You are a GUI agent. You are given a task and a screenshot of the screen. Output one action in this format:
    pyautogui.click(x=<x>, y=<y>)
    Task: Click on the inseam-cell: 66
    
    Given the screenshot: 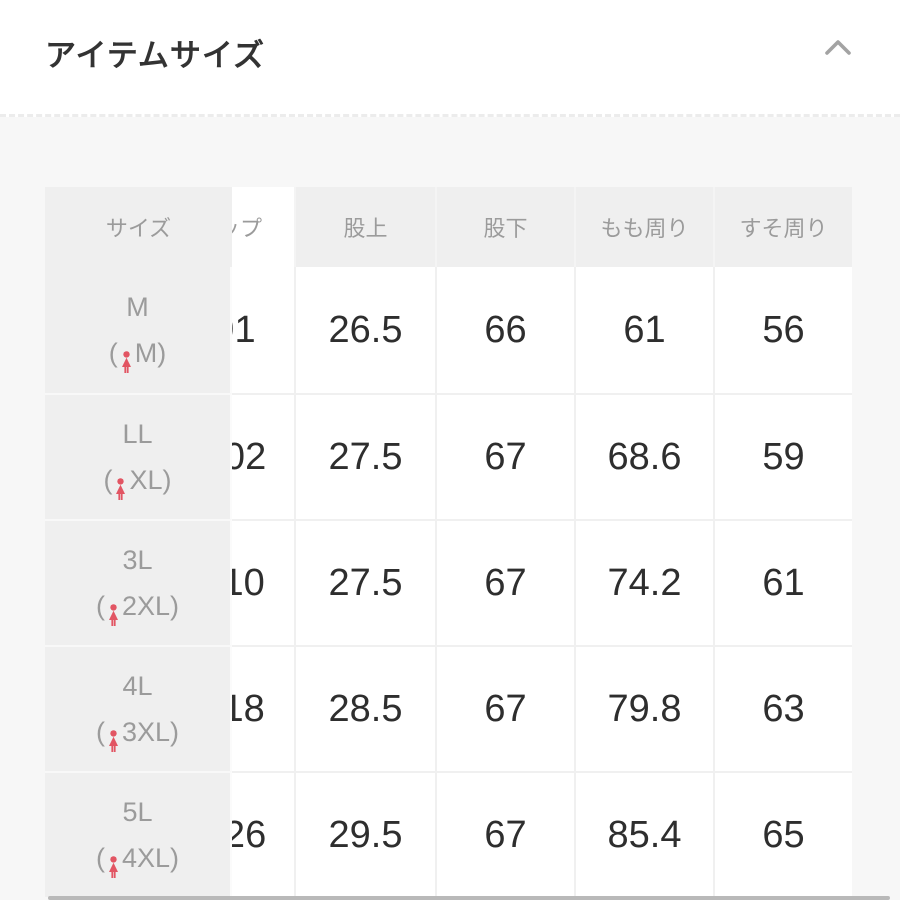 What is the action you would take?
    pyautogui.click(x=504, y=330)
    